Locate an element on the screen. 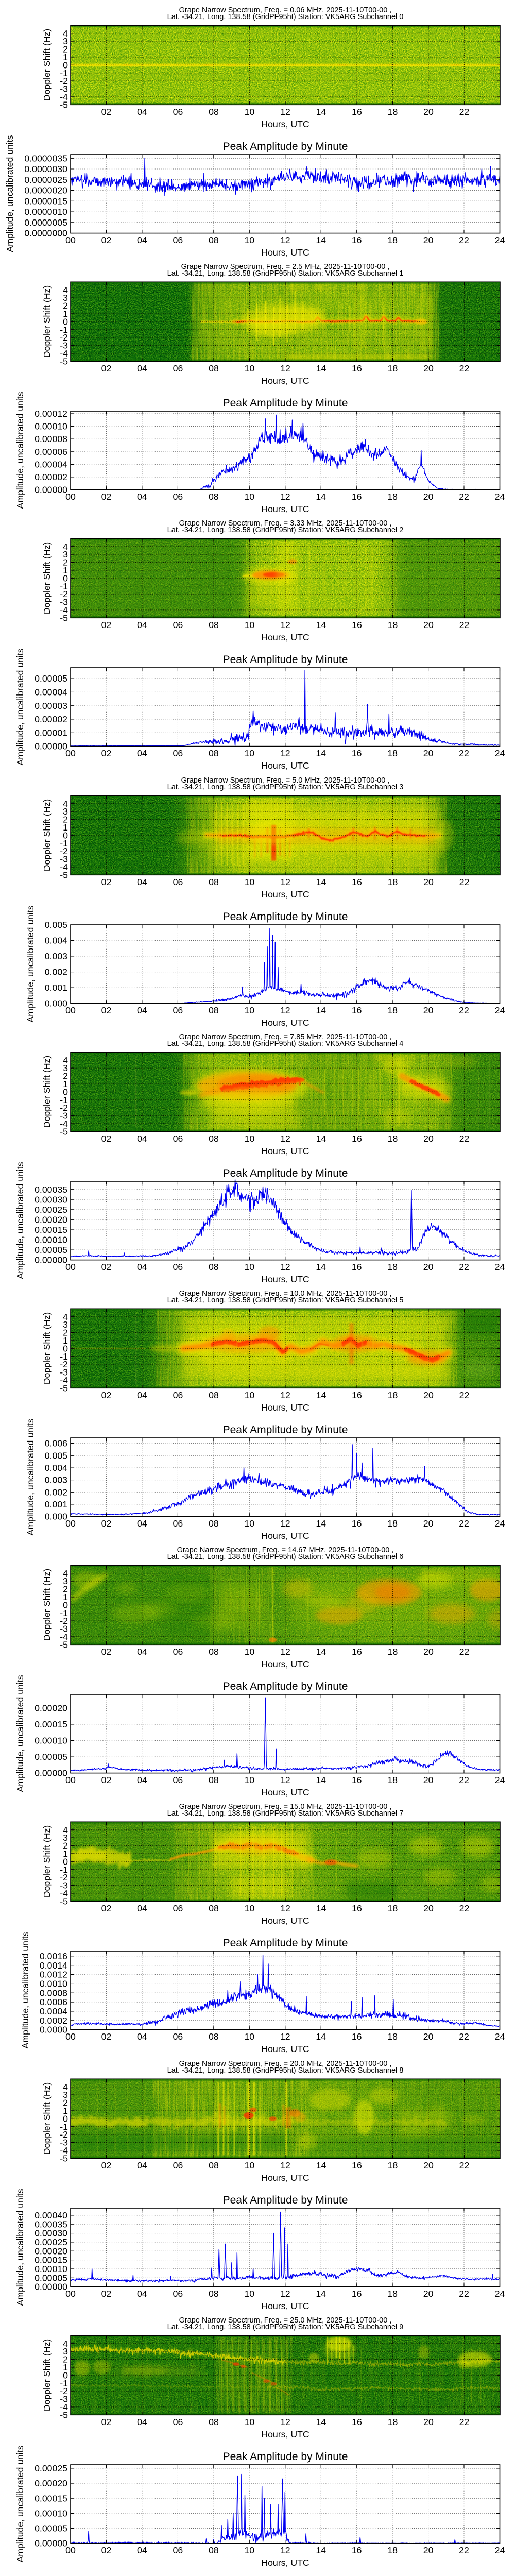  svg-text: 0.005 is located at coordinates (56, 925).